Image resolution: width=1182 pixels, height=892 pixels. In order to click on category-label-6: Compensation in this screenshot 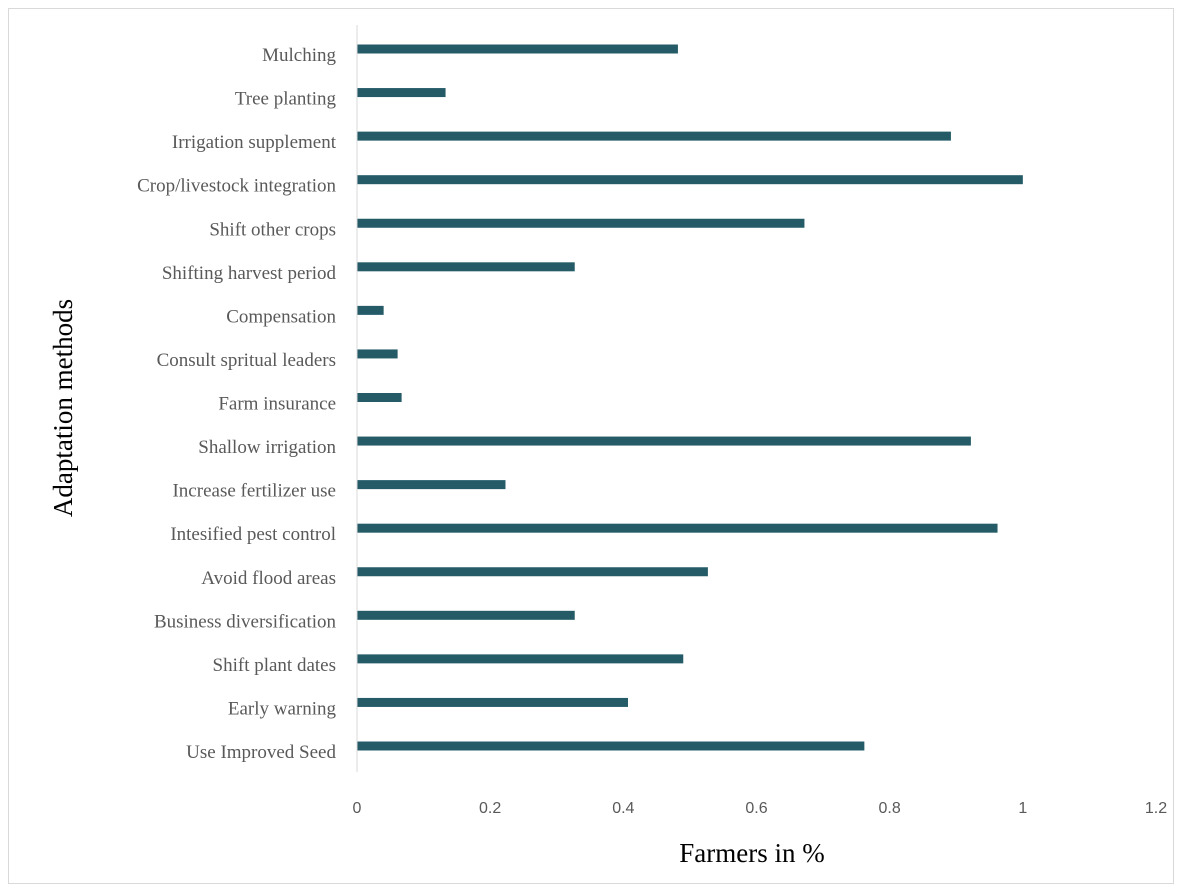, I will do `click(281, 316)`.